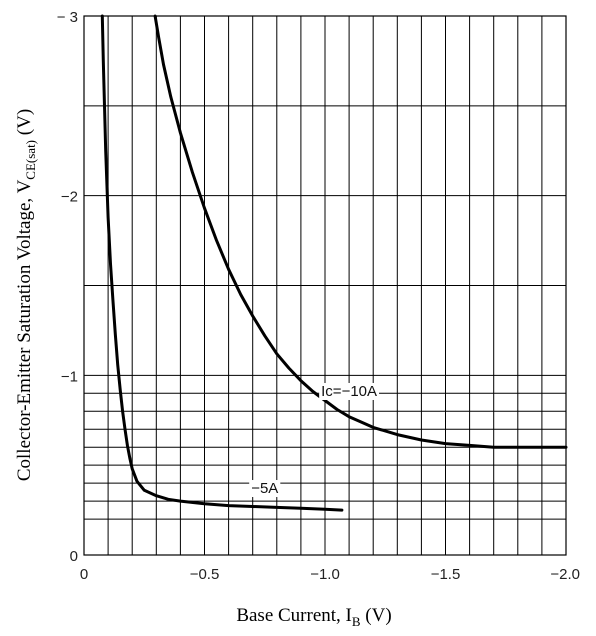 Image resolution: width=596 pixels, height=636 pixels. What do you see at coordinates (565, 574) in the screenshot?
I see `x-tick-label-4: −2.0` at bounding box center [565, 574].